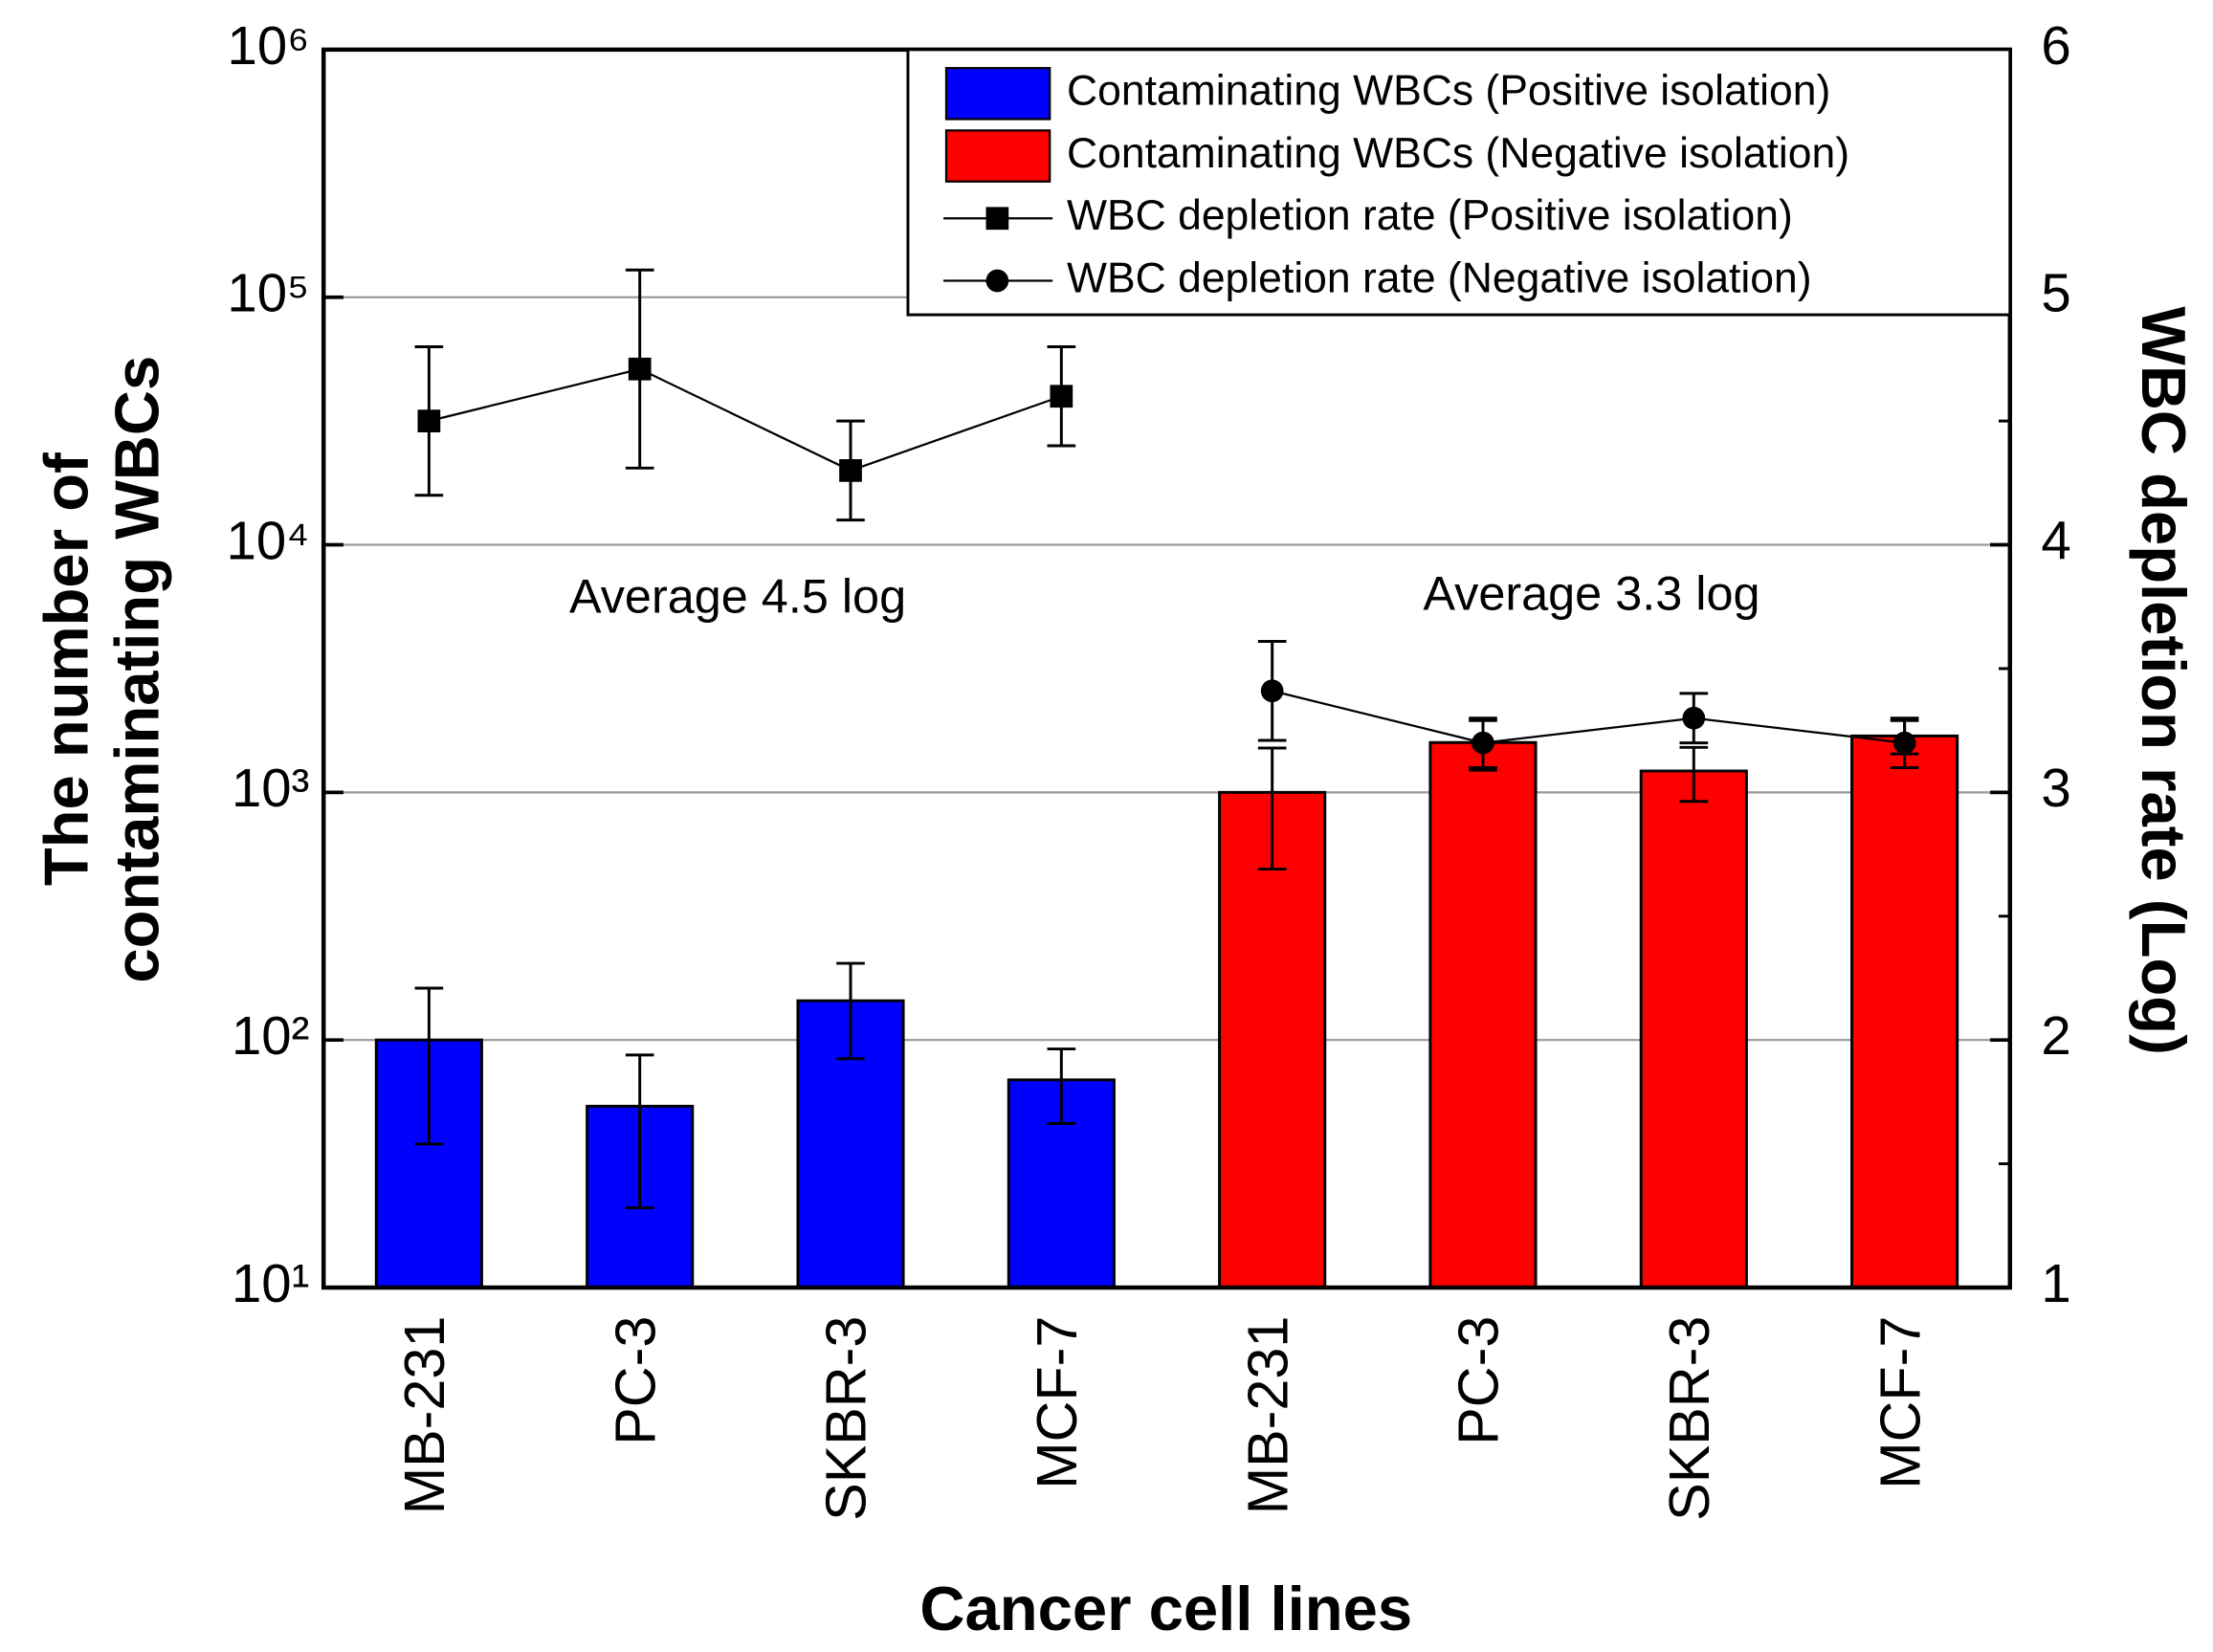 The height and width of the screenshot is (1652, 2213). What do you see at coordinates (2055, 45) in the screenshot?
I see `y2-tick-label: 6` at bounding box center [2055, 45].